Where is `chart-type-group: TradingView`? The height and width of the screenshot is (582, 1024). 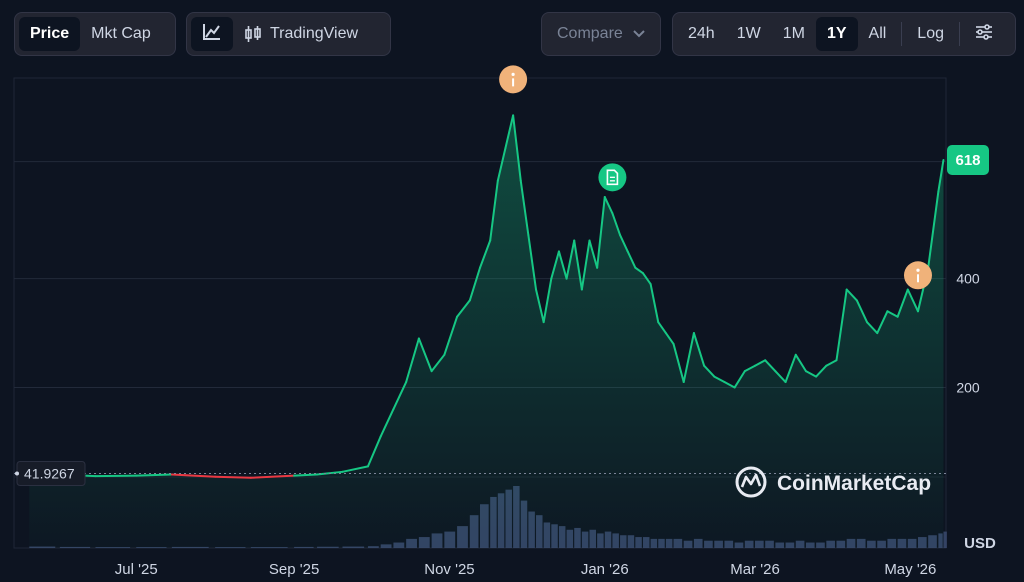
chart-type-group: TradingView is located at coordinates (288, 34).